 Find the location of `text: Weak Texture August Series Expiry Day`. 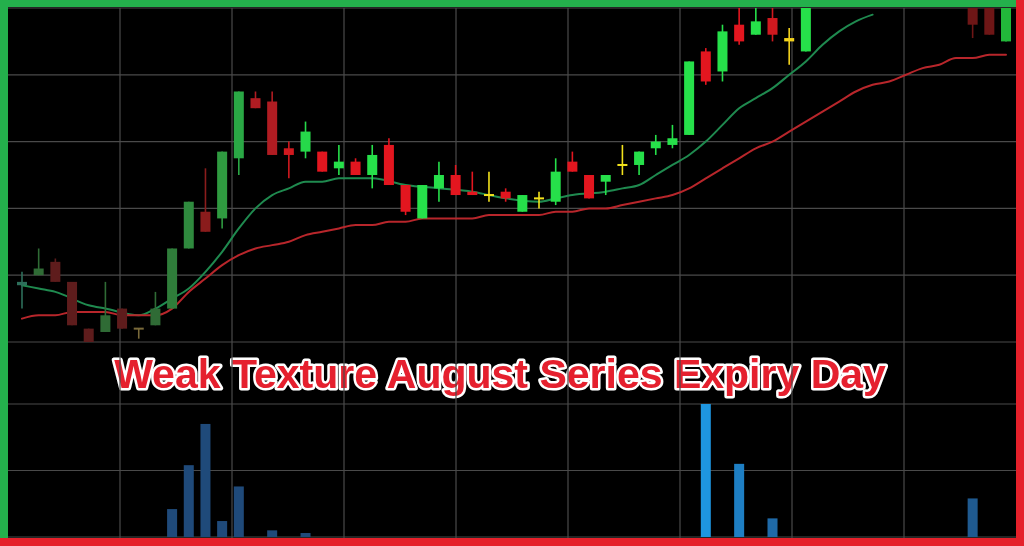

text: Weak Texture August Series Expiry Day is located at coordinates (500, 374).